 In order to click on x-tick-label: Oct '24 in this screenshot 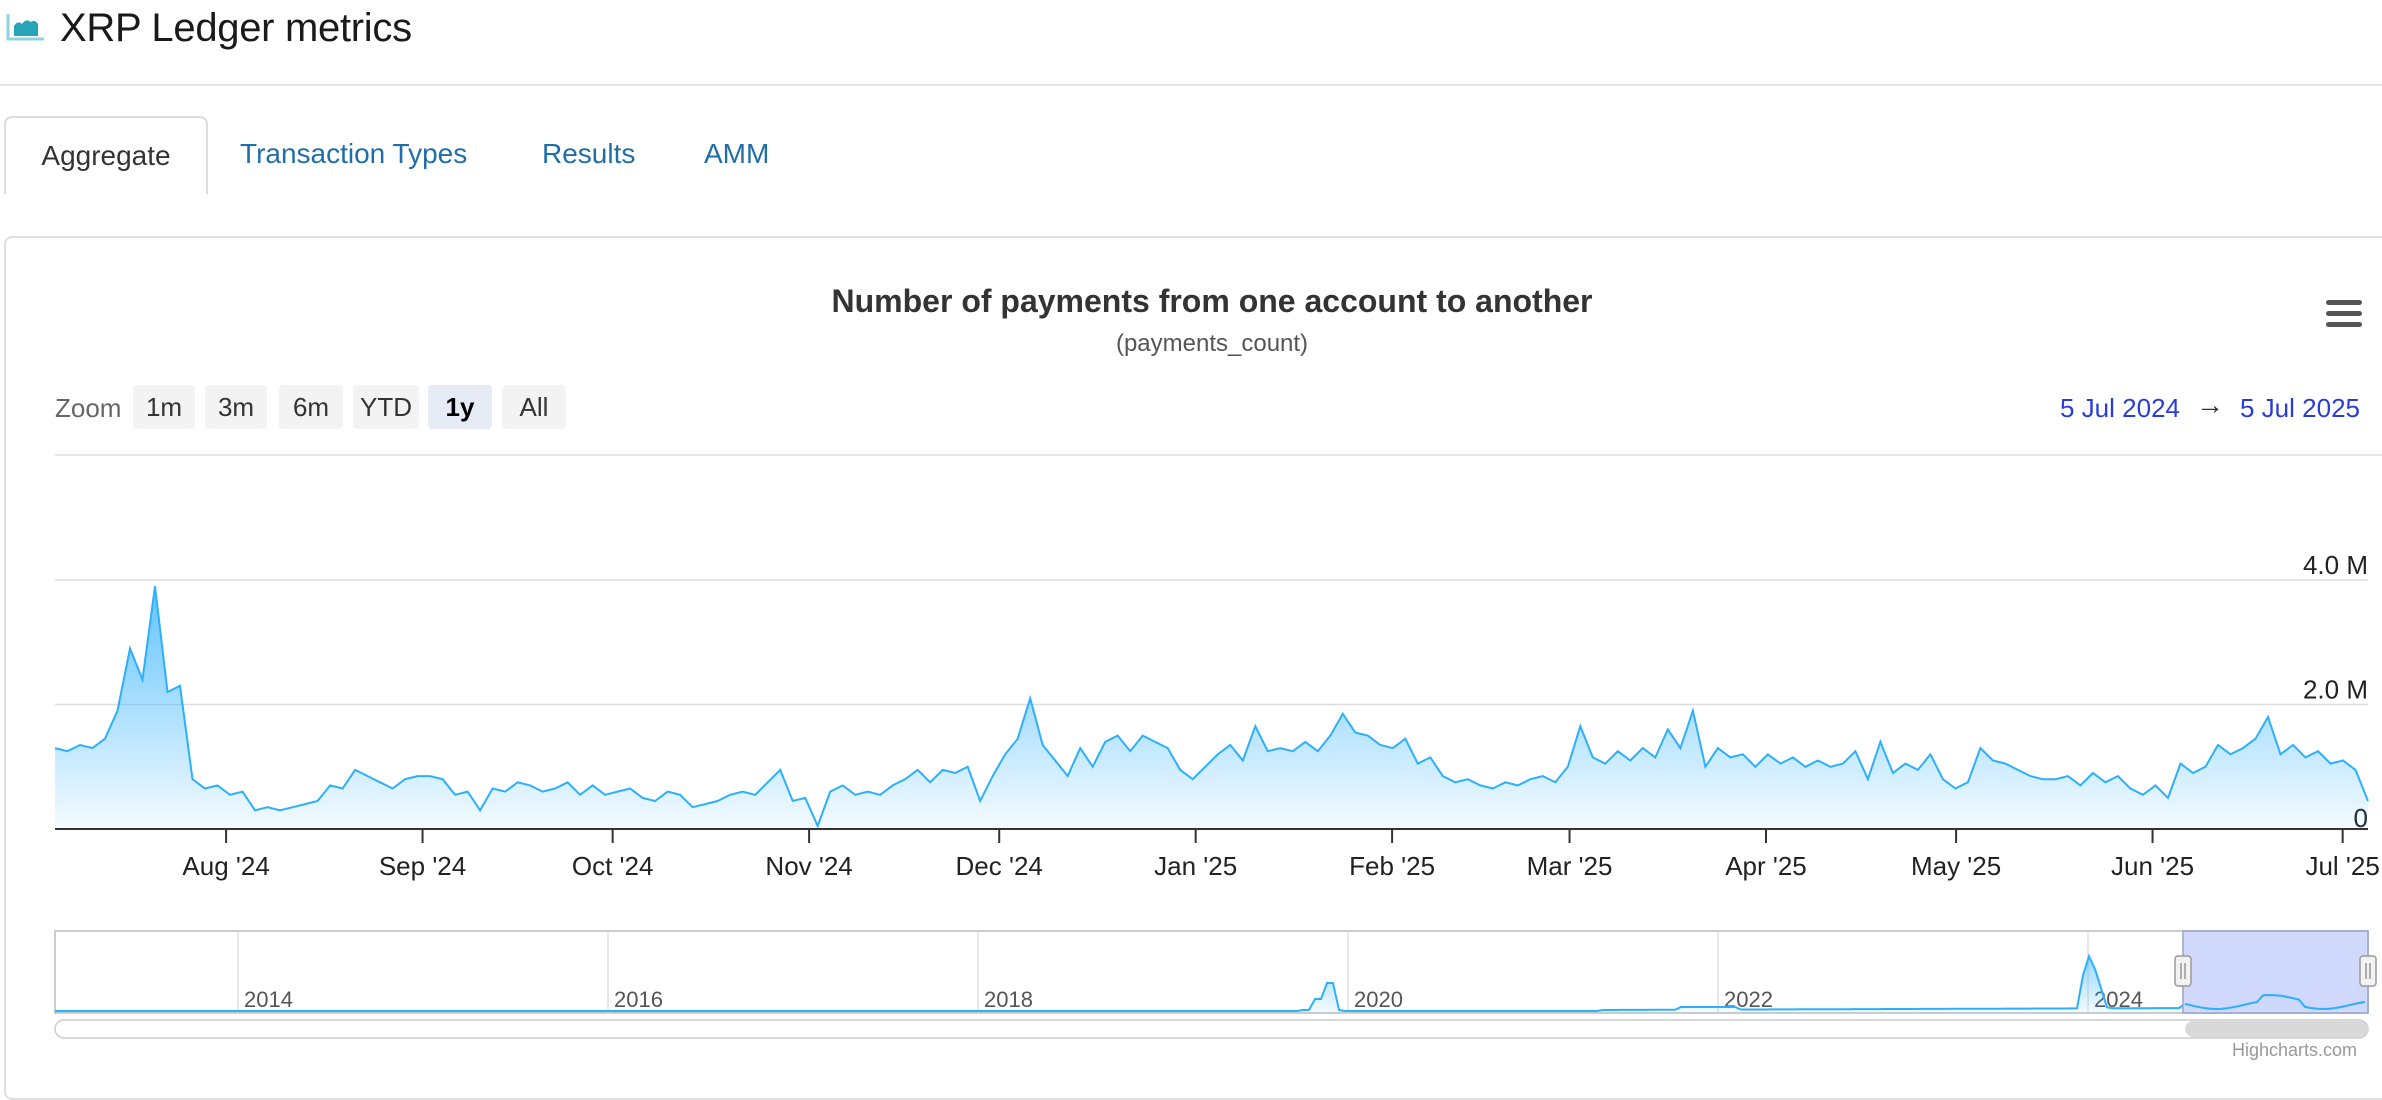, I will do `click(613, 866)`.